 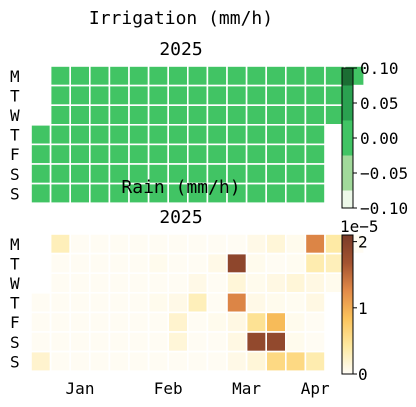 I want to click on irrigation-year-title: 2025, so click(x=180, y=49).